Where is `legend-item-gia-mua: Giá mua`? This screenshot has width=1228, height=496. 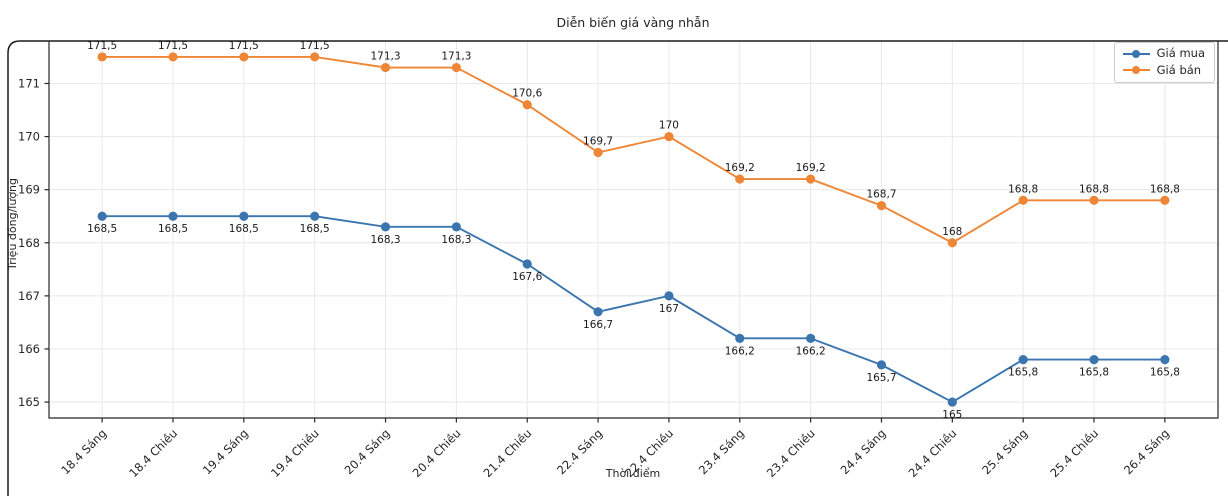
legend-item-gia-mua: Giá mua is located at coordinates (1163, 53).